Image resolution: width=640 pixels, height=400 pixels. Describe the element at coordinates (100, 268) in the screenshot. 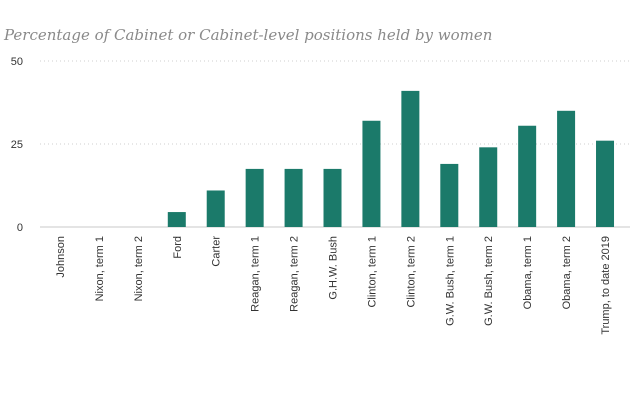

I see `x-category-label: Nixon, term 1` at that location.